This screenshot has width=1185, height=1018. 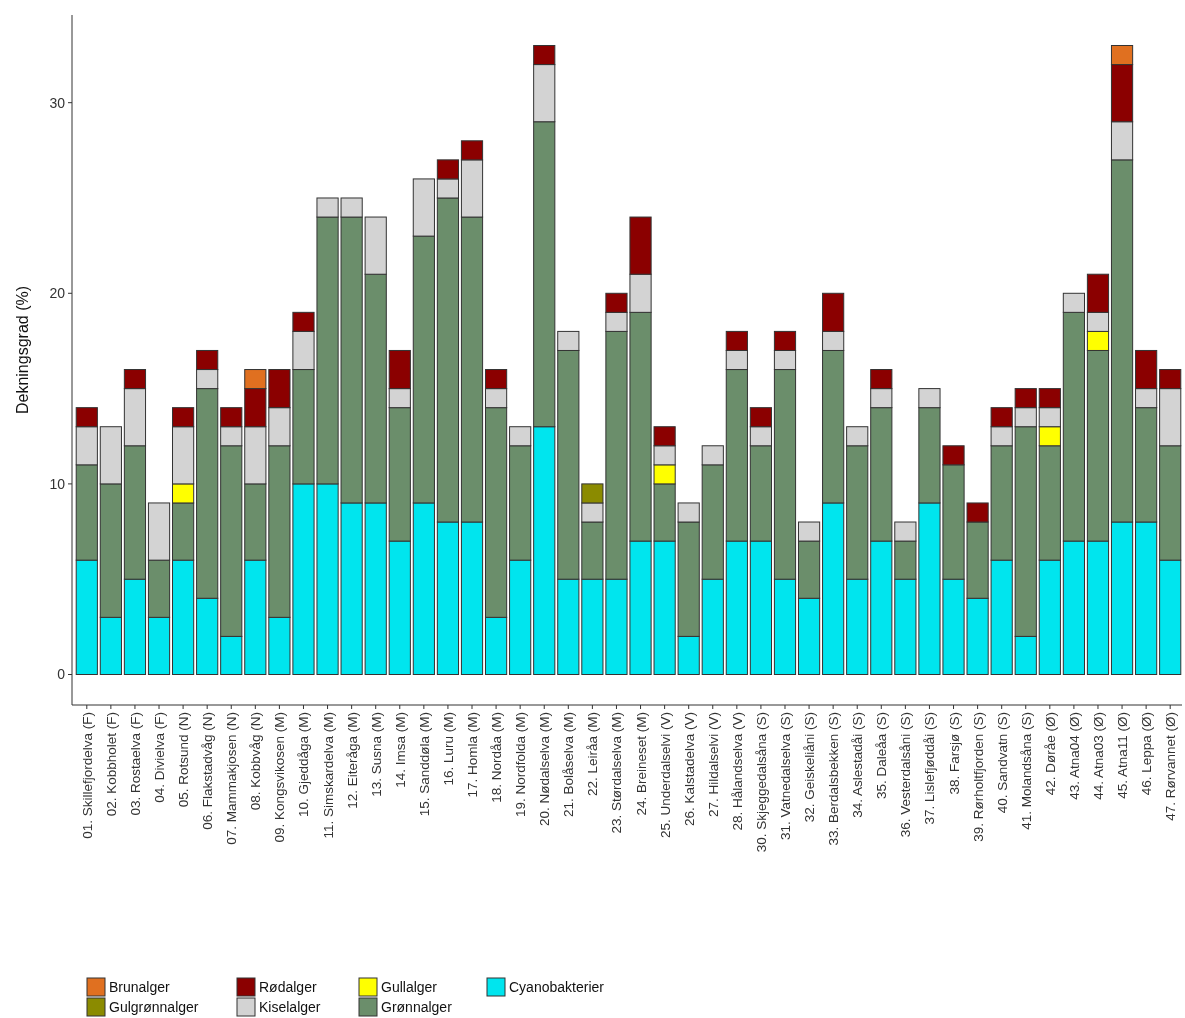 What do you see at coordinates (1147, 754) in the screenshot?
I see `x-tick-label: 46. Leppa (Ø)` at bounding box center [1147, 754].